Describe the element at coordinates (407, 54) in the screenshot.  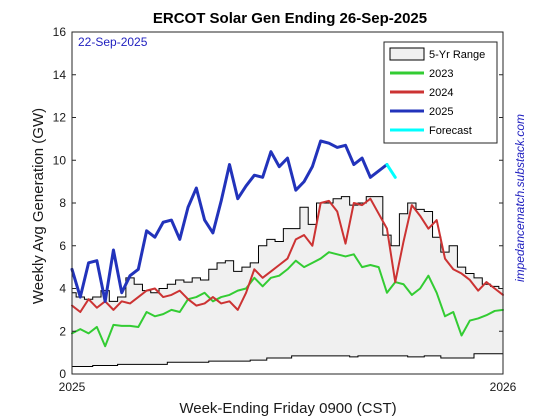
I see `legend-swatch` at that location.